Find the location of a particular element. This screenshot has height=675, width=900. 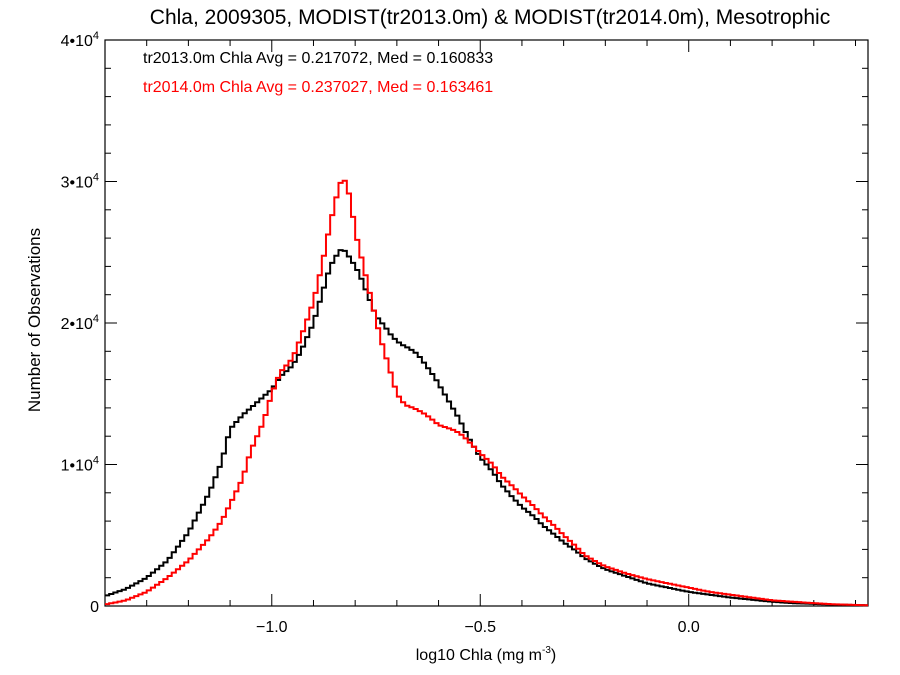

y-tick-label: 2•104 is located at coordinates (80, 323).